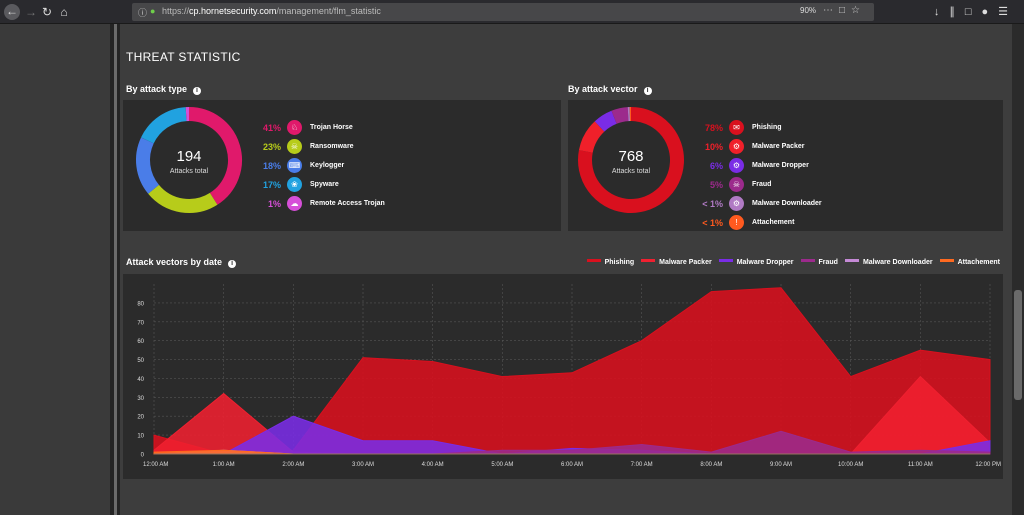 Image resolution: width=1024 pixels, height=515 pixels. What do you see at coordinates (978, 262) in the screenshot?
I see `legend-label: Attachement` at bounding box center [978, 262].